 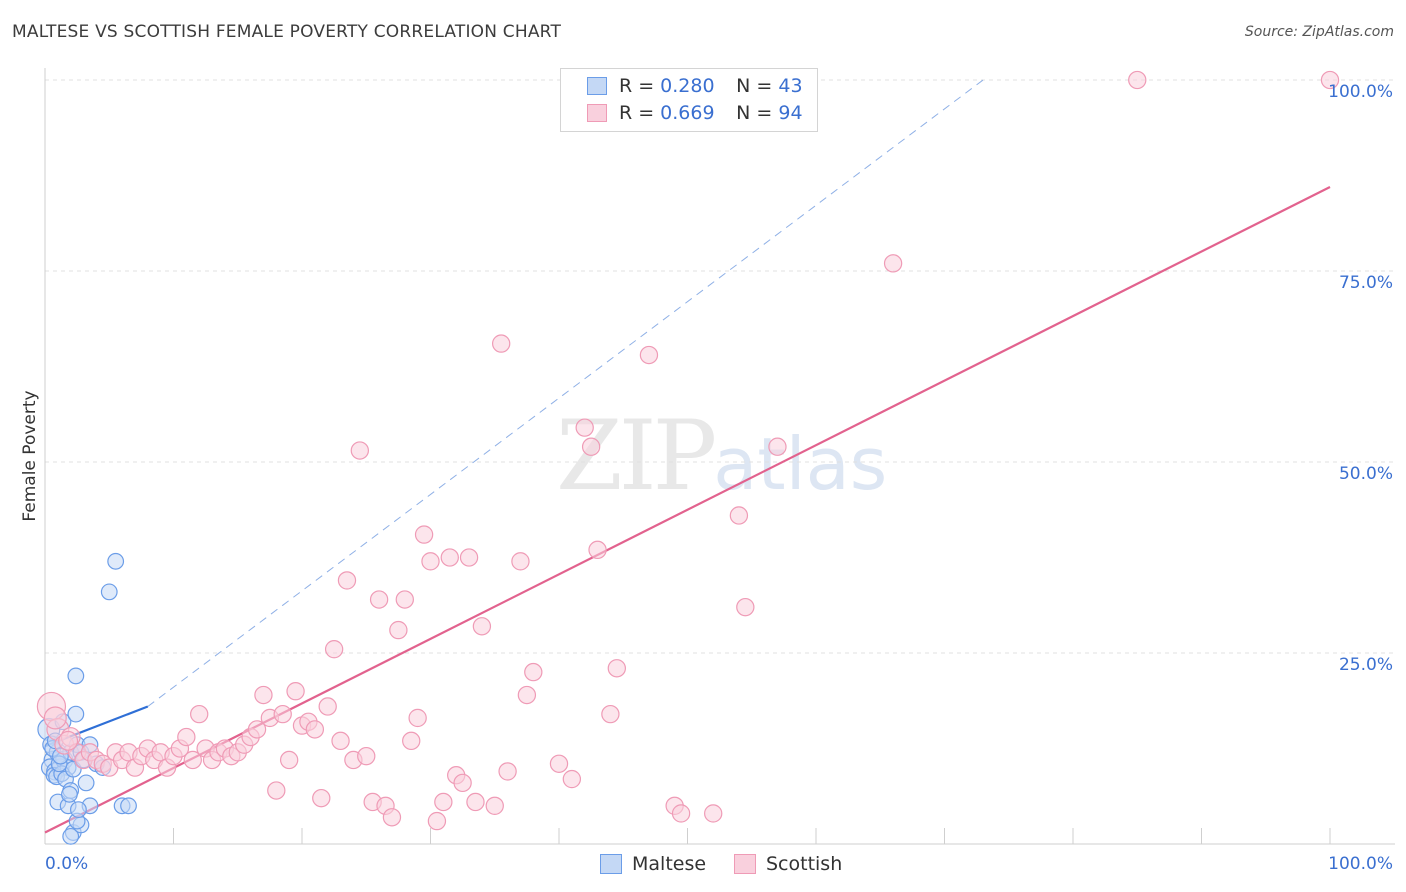 What do you see at coordinates (66, 864) in the screenshot?
I see `x-tick-label-min: 0.0%` at bounding box center [66, 864].